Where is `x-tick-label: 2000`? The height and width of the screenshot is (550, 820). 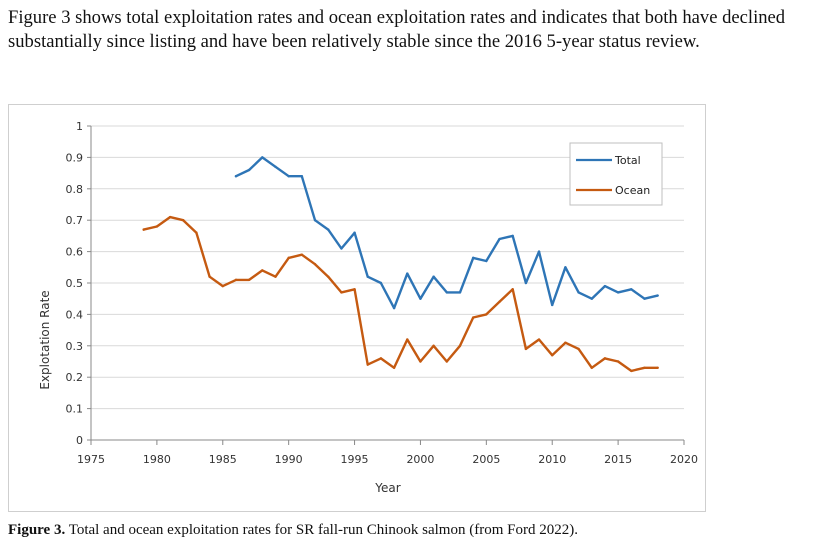 x-tick-label: 2000 is located at coordinates (420, 459).